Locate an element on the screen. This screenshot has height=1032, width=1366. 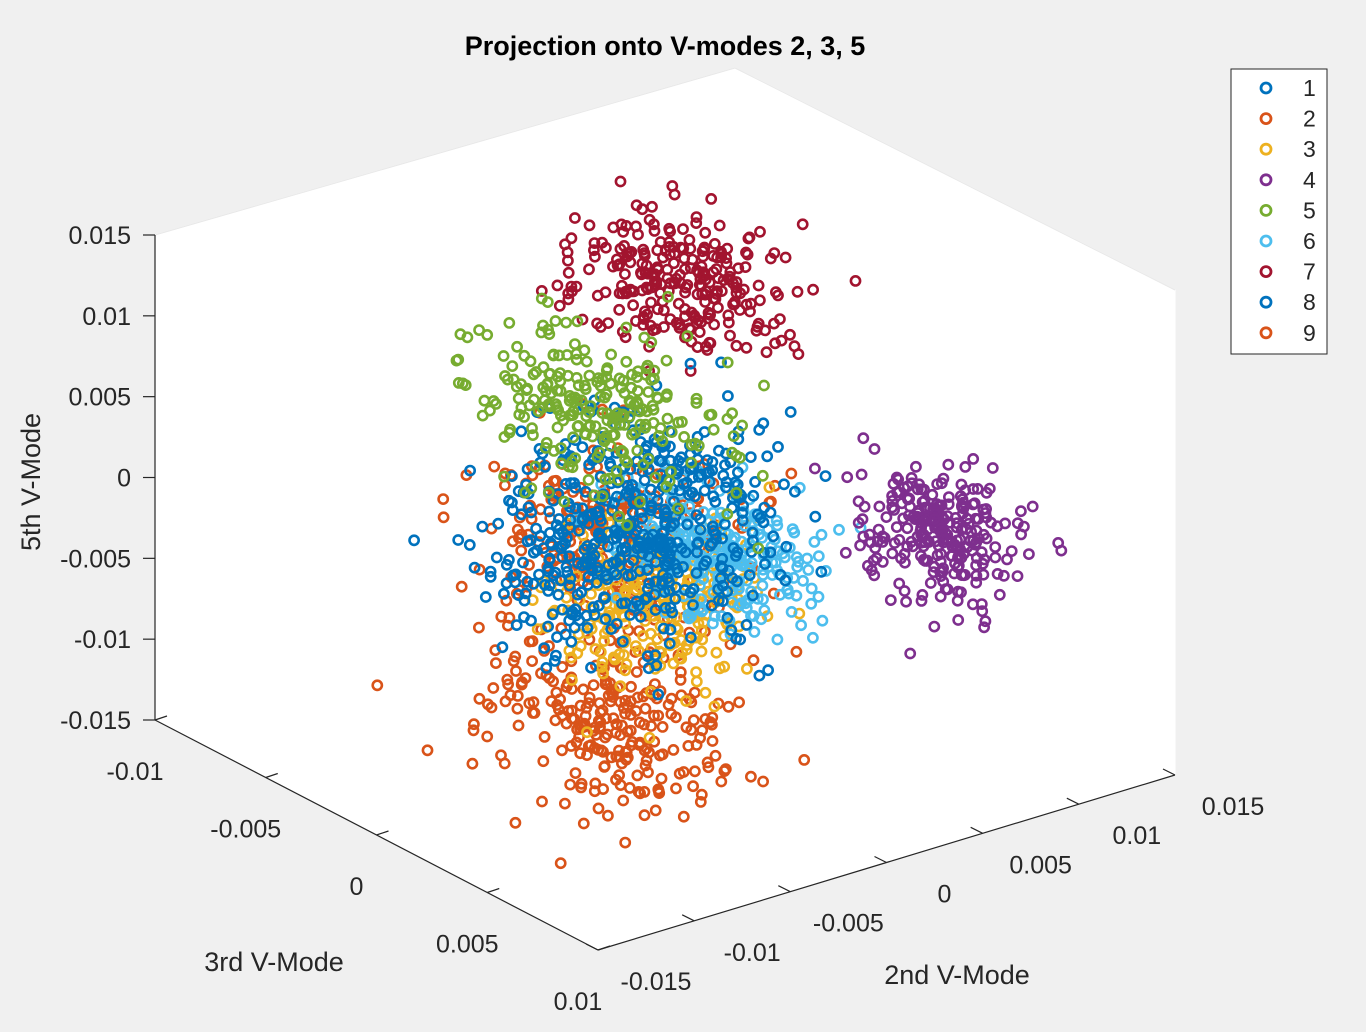
legend-item-9: 9 is located at coordinates (1287, 333).